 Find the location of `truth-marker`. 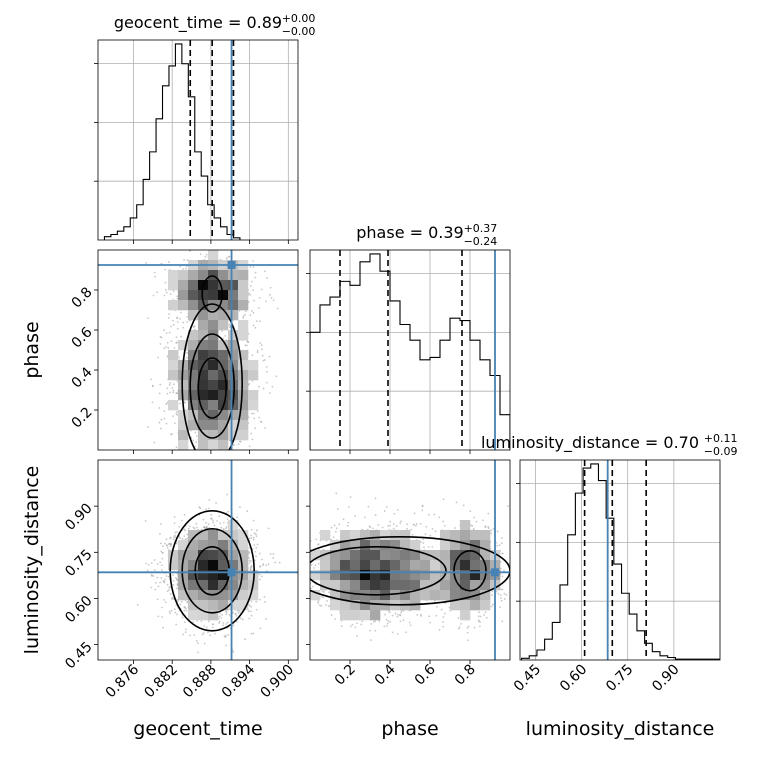

truth-marker is located at coordinates (231, 265).